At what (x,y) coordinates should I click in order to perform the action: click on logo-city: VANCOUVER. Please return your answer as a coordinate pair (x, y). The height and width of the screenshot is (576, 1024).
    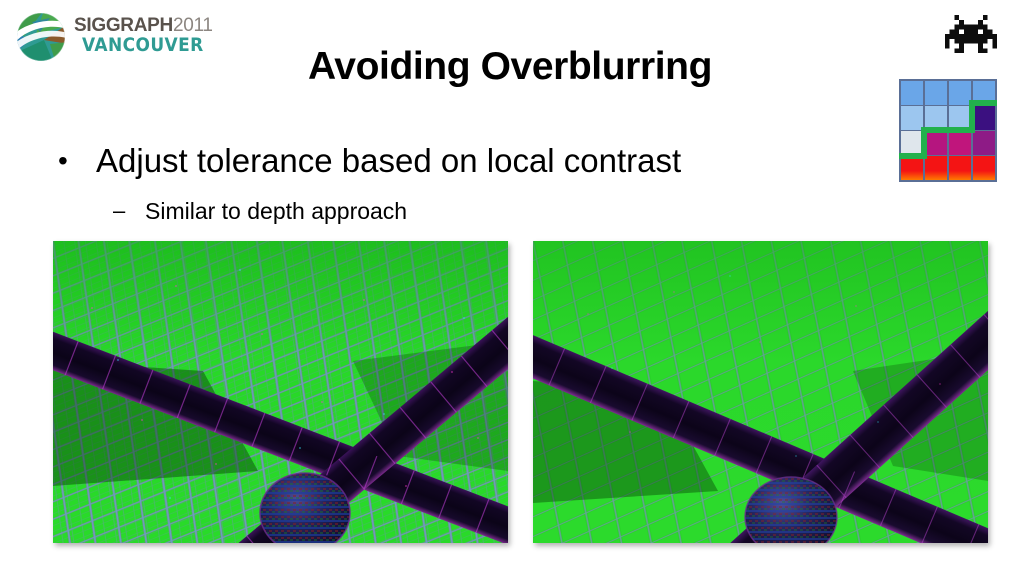
    Looking at the image, I should click on (143, 45).